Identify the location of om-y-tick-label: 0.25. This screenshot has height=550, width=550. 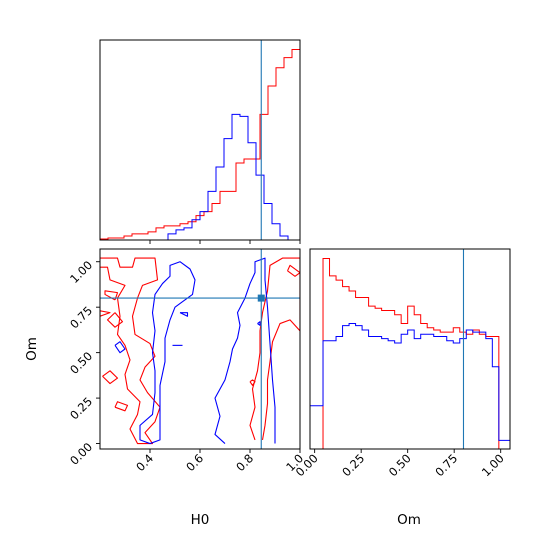
(81, 408).